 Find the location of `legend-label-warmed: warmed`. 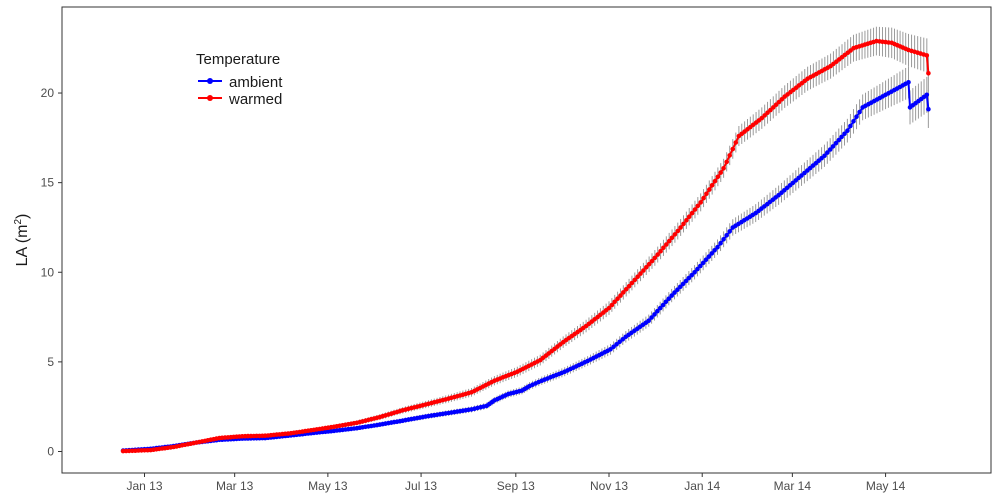

legend-label-warmed: warmed is located at coordinates (255, 99).